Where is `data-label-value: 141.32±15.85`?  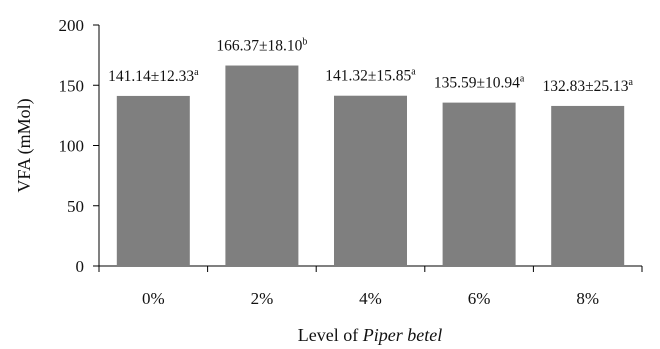 data-label-value: 141.32±15.85 is located at coordinates (368, 76).